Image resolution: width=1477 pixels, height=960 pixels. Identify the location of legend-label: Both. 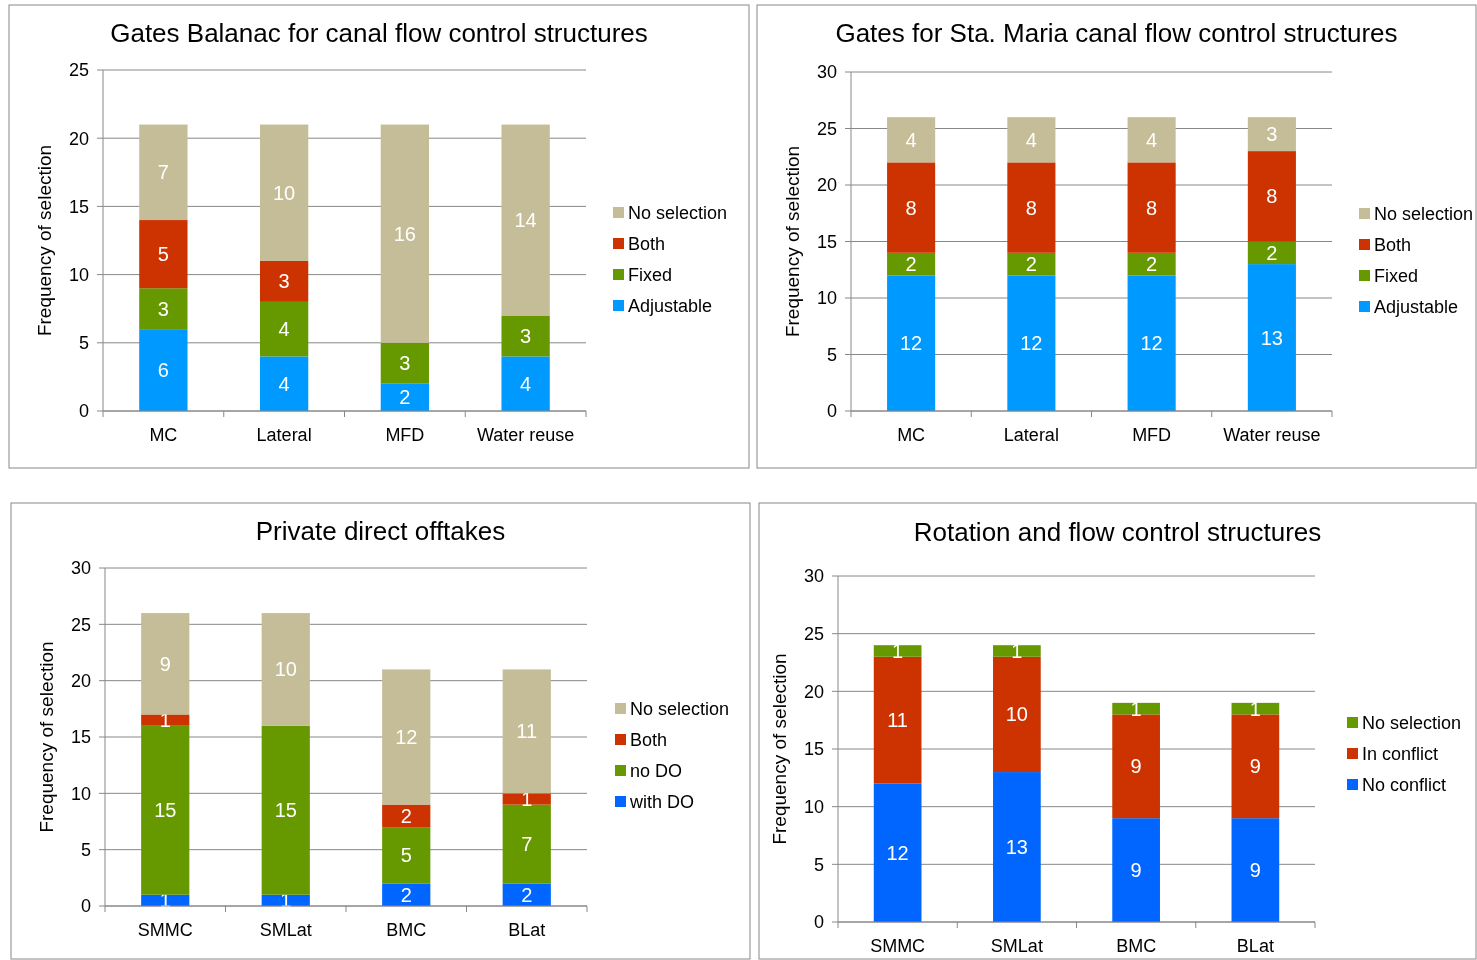
(647, 244).